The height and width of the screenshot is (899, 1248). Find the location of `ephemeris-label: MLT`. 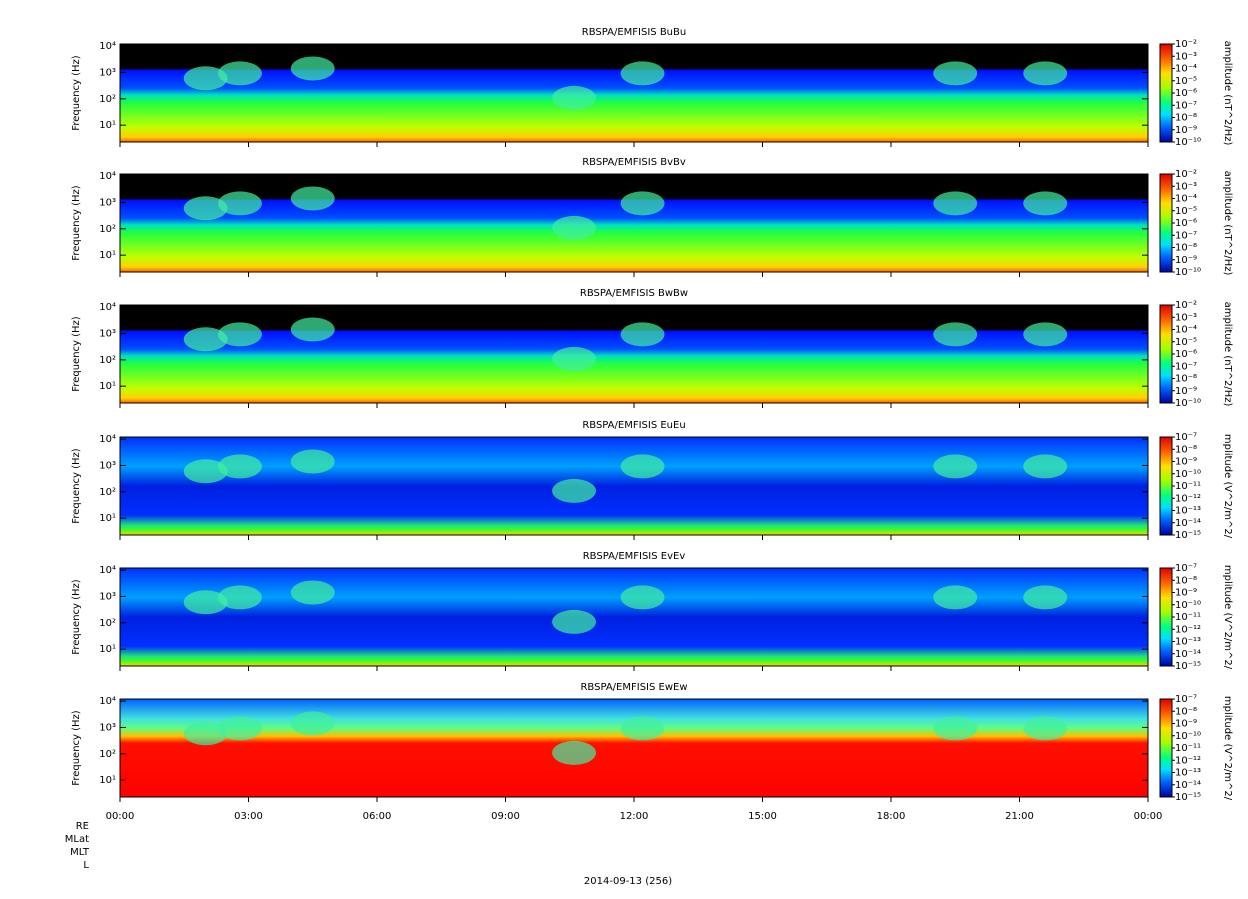

ephemeris-label: MLT is located at coordinates (80, 852).